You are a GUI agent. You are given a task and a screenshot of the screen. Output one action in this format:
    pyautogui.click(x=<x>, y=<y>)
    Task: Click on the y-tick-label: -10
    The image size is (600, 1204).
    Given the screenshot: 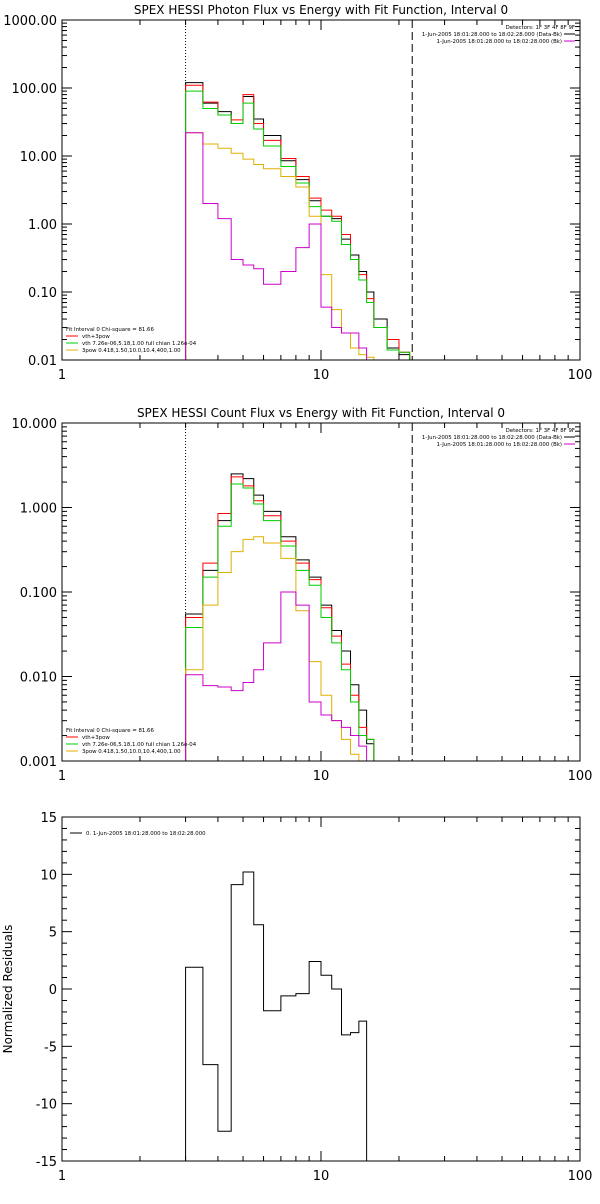 What is the action you would take?
    pyautogui.click(x=46, y=1105)
    